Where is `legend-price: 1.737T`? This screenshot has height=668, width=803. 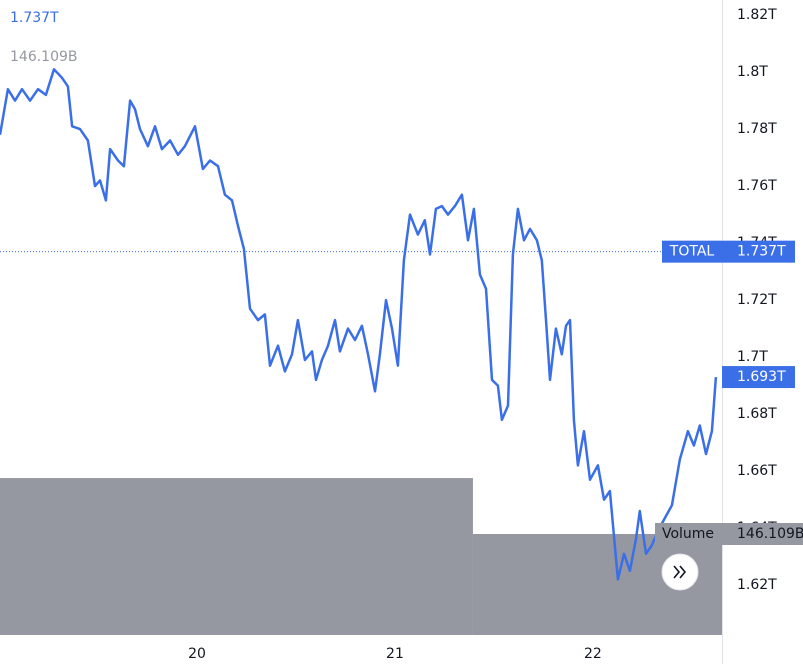 legend-price: 1.737T is located at coordinates (34, 18).